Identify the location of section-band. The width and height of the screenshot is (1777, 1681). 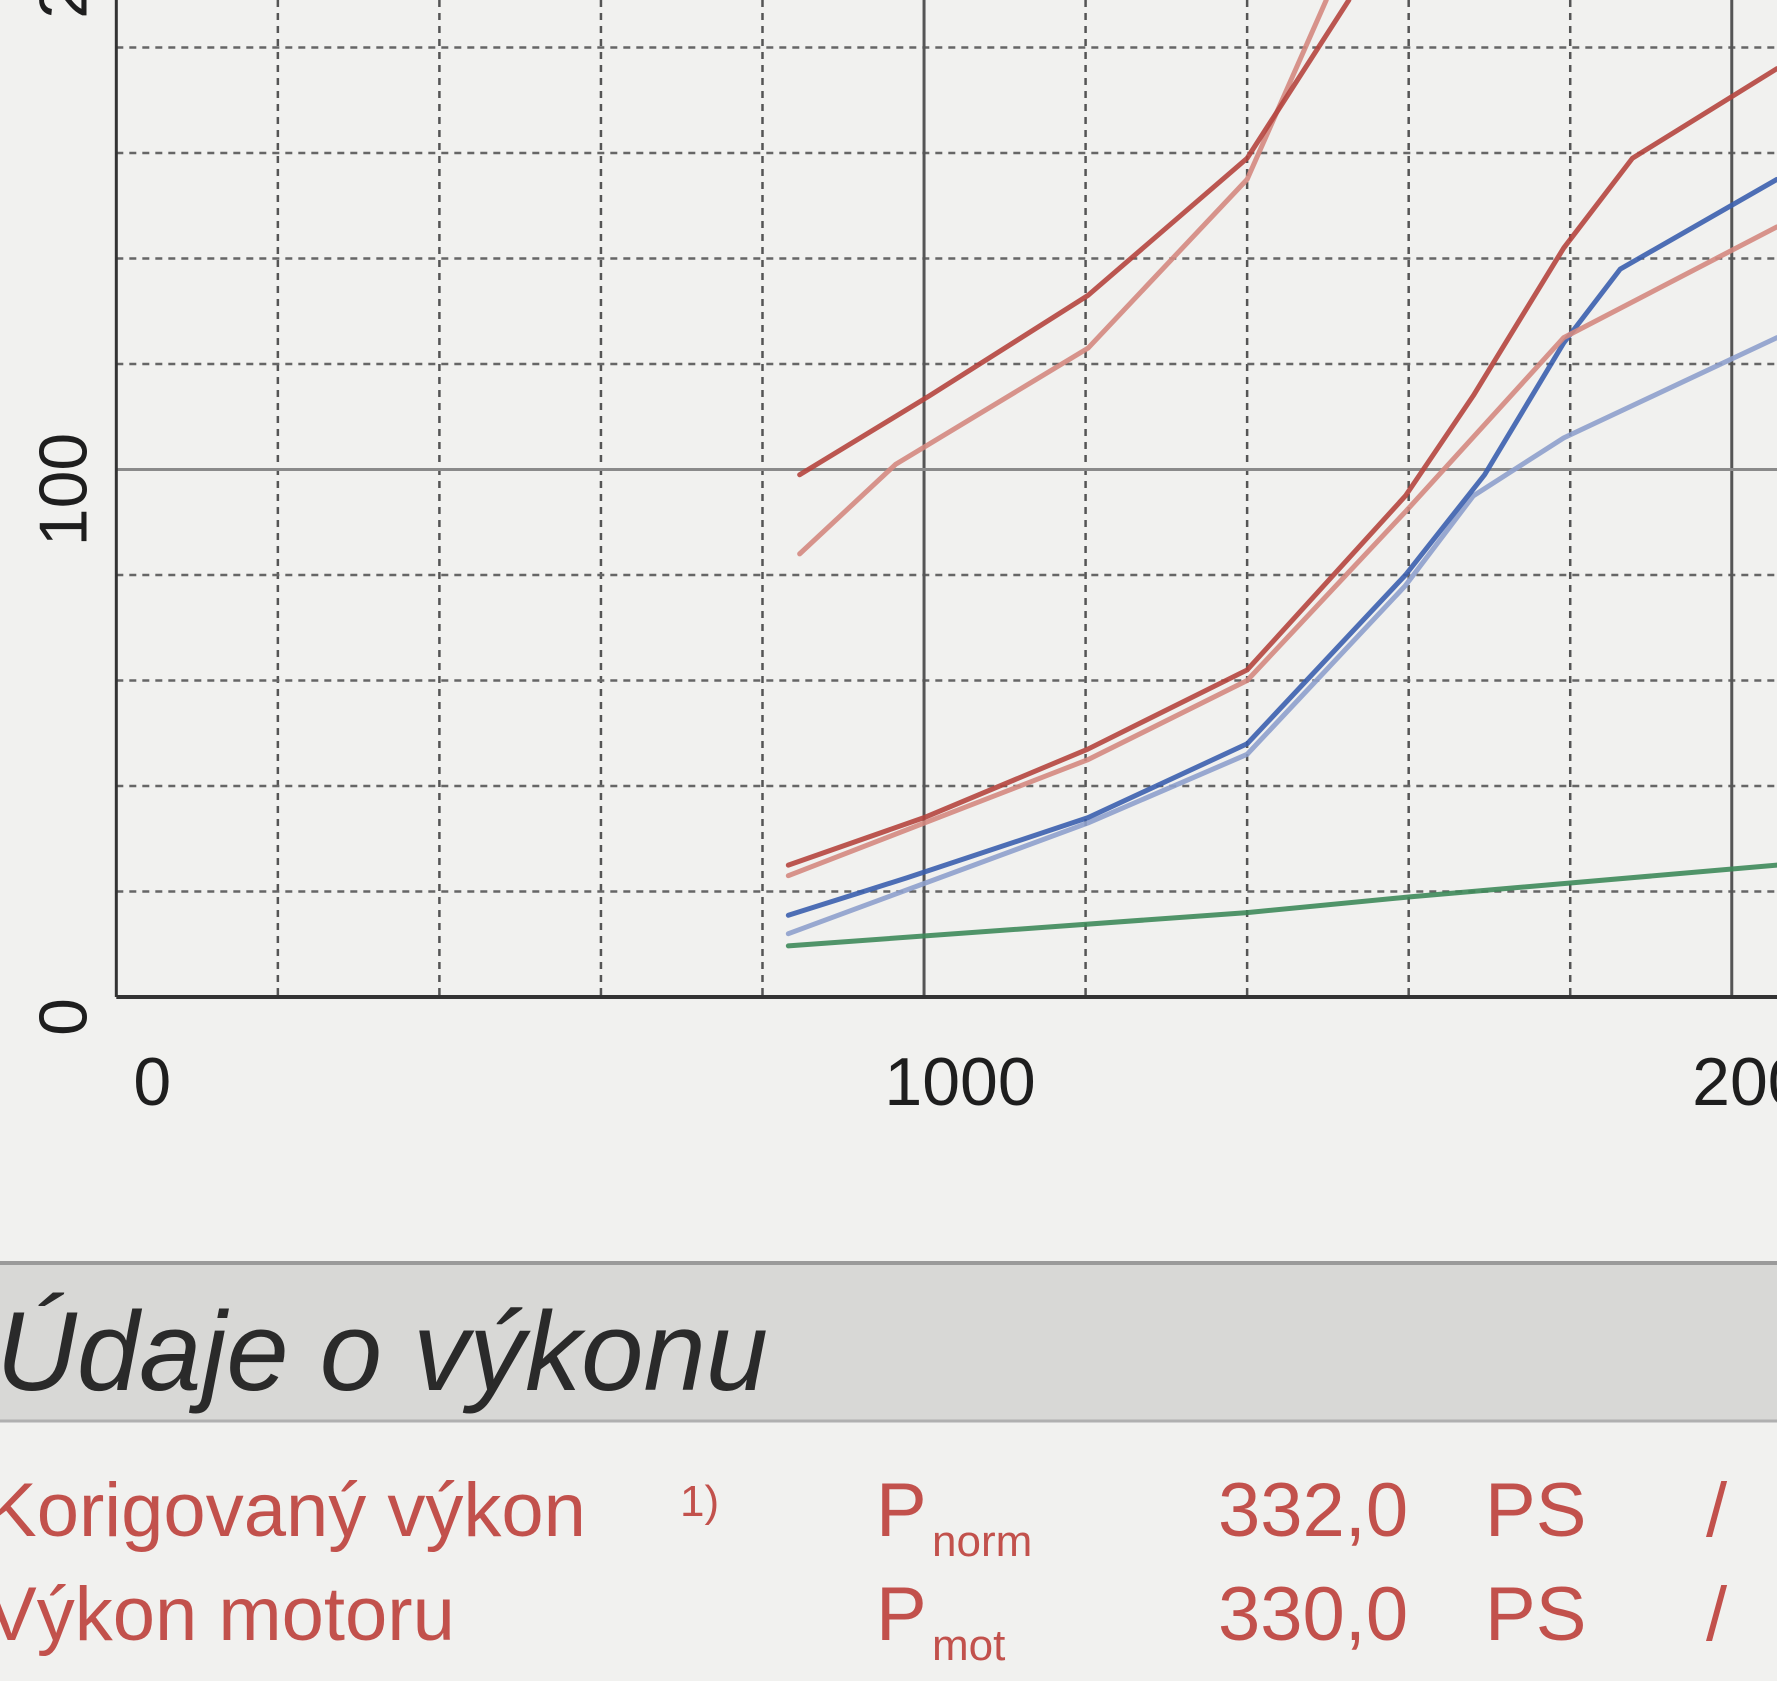
(888, 1342).